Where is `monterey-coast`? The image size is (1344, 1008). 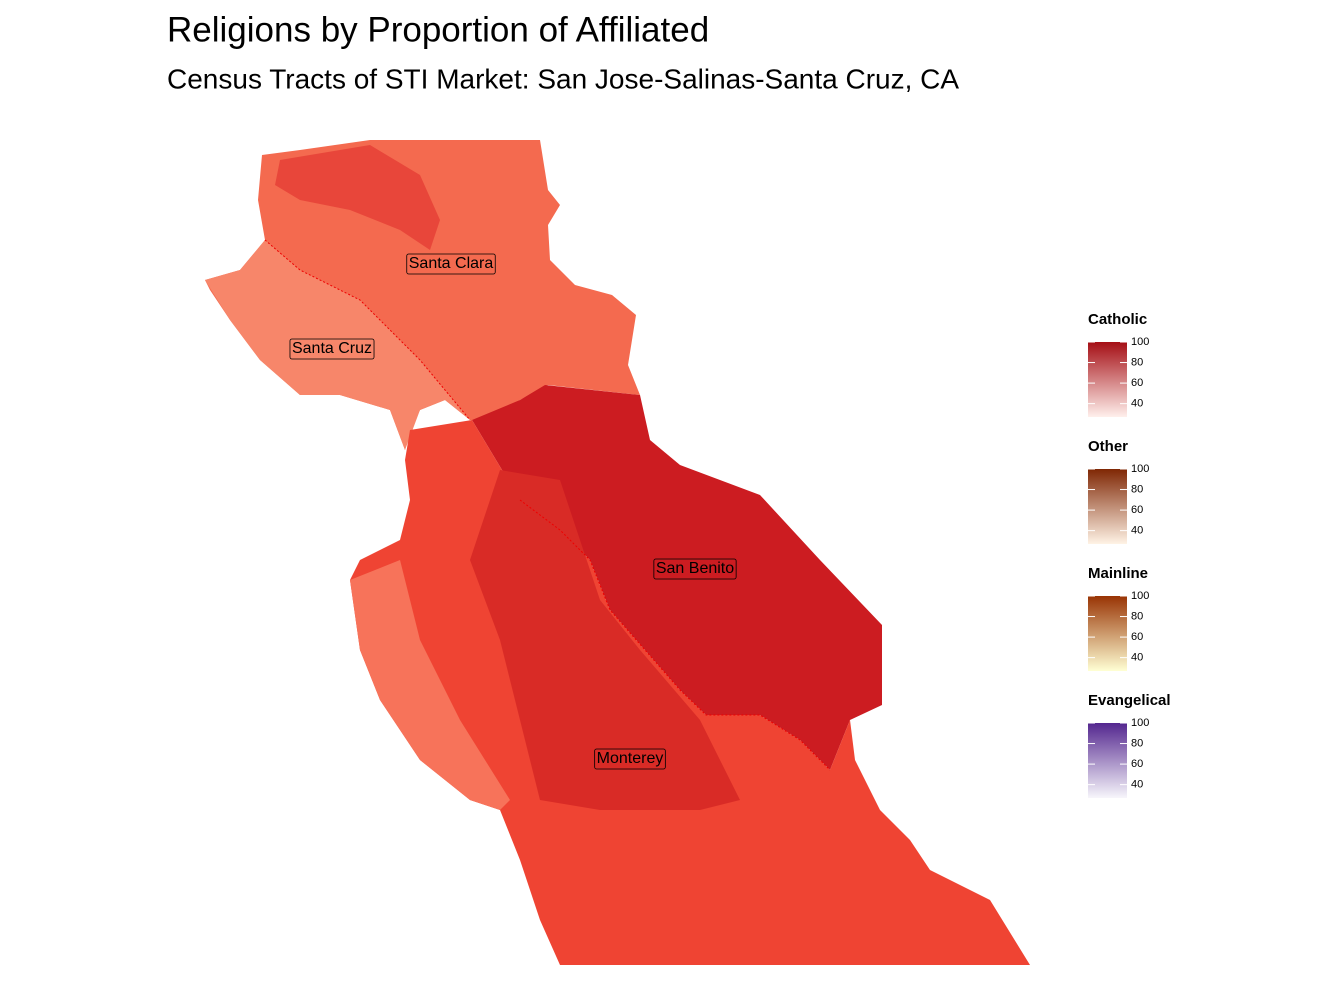 monterey-coast is located at coordinates (430, 685).